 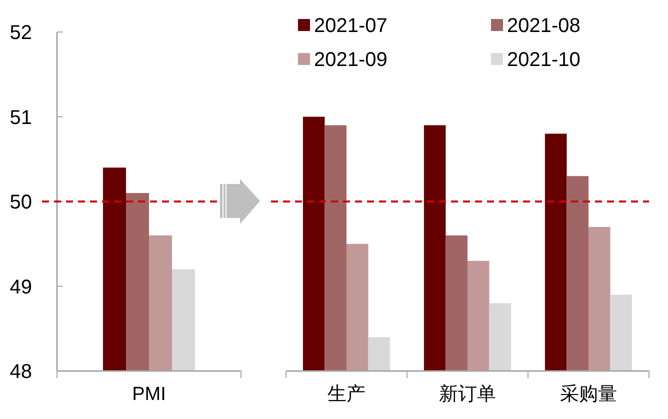 What do you see at coordinates (21, 372) in the screenshot?
I see `y-tick-label: 48` at bounding box center [21, 372].